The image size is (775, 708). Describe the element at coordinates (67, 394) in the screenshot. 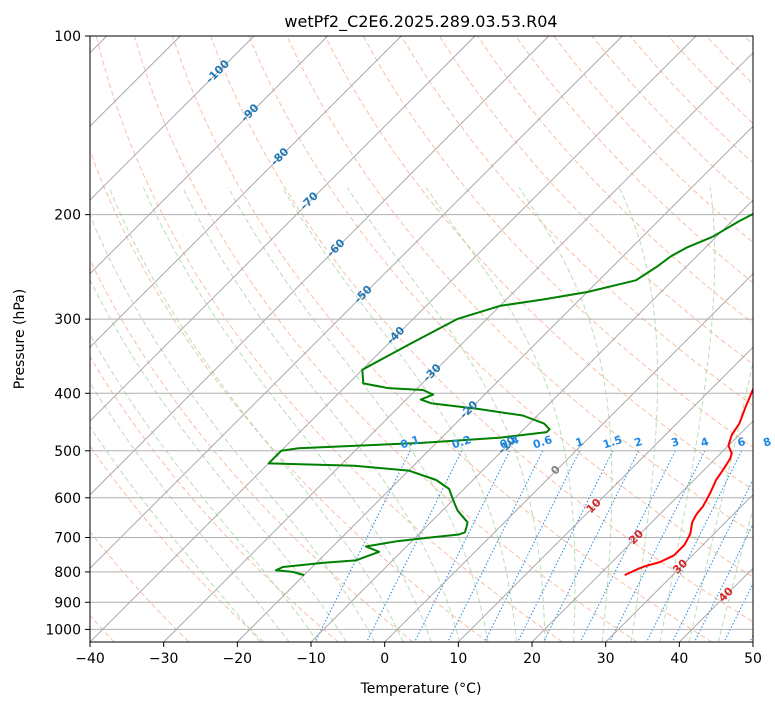

I see `y-tick-label: 400` at that location.